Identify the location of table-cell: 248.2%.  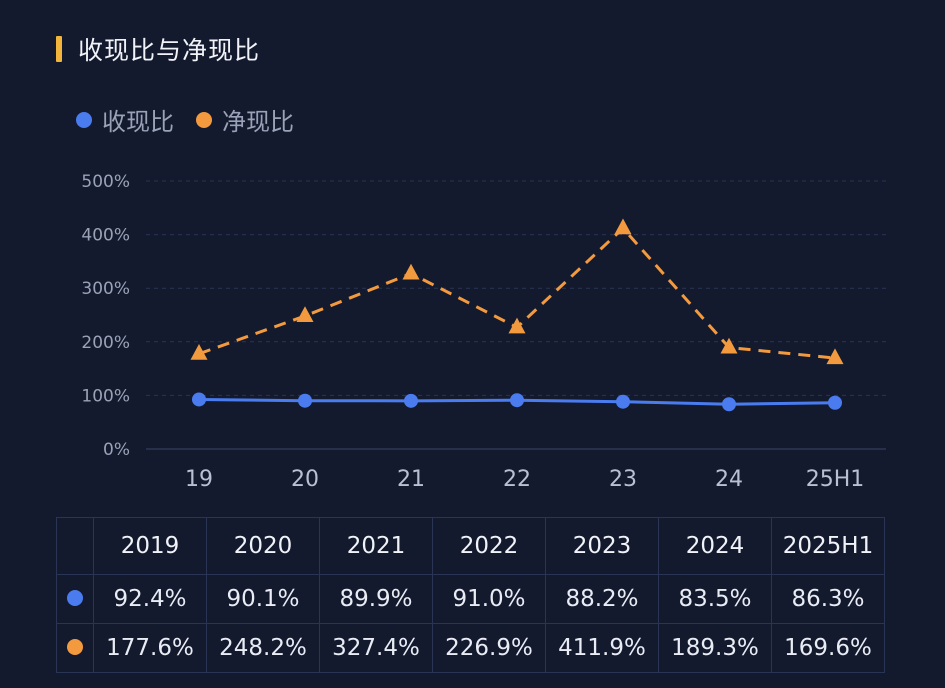
(263, 648).